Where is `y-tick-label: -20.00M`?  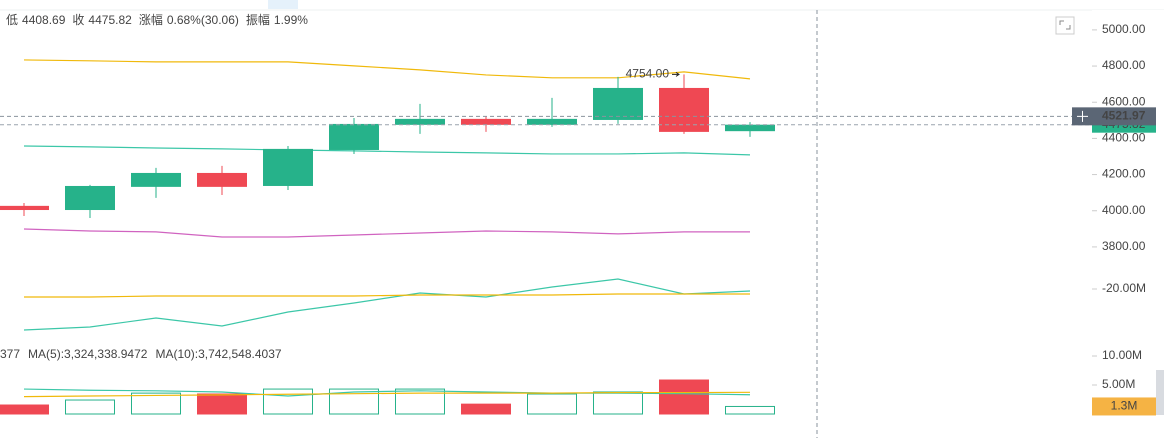 y-tick-label: -20.00M is located at coordinates (1124, 288).